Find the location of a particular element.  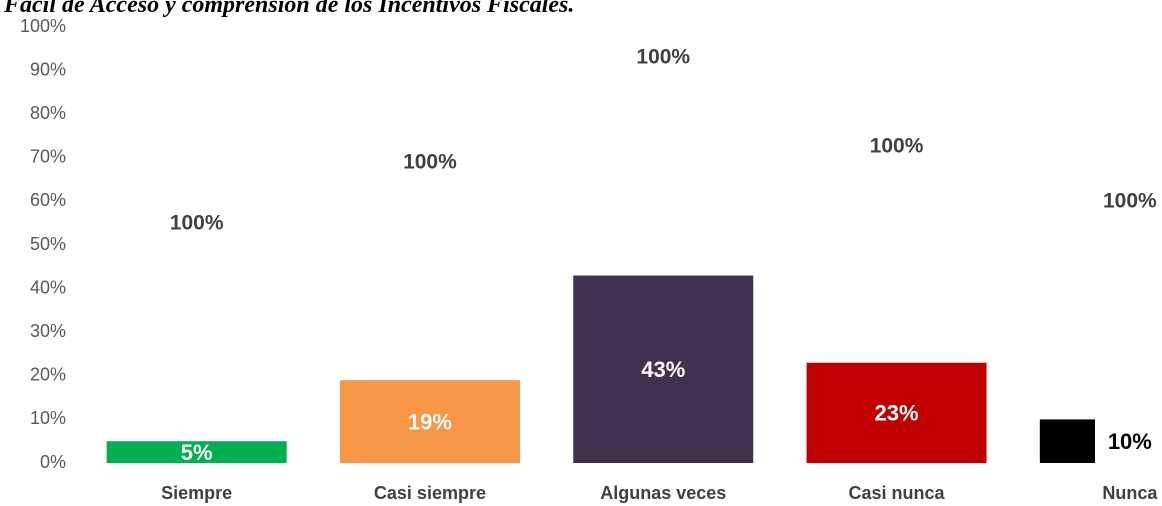

y-tick-label: 70% is located at coordinates (48, 157).